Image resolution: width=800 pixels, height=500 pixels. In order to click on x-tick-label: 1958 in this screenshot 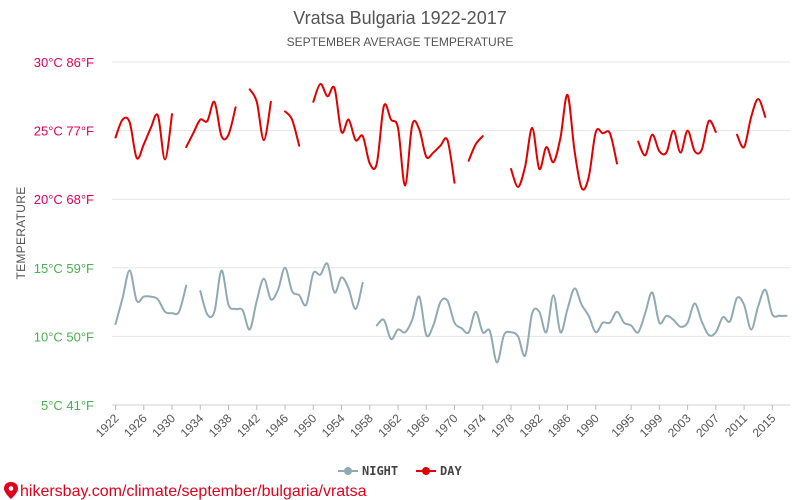, I will do `click(361, 425)`.